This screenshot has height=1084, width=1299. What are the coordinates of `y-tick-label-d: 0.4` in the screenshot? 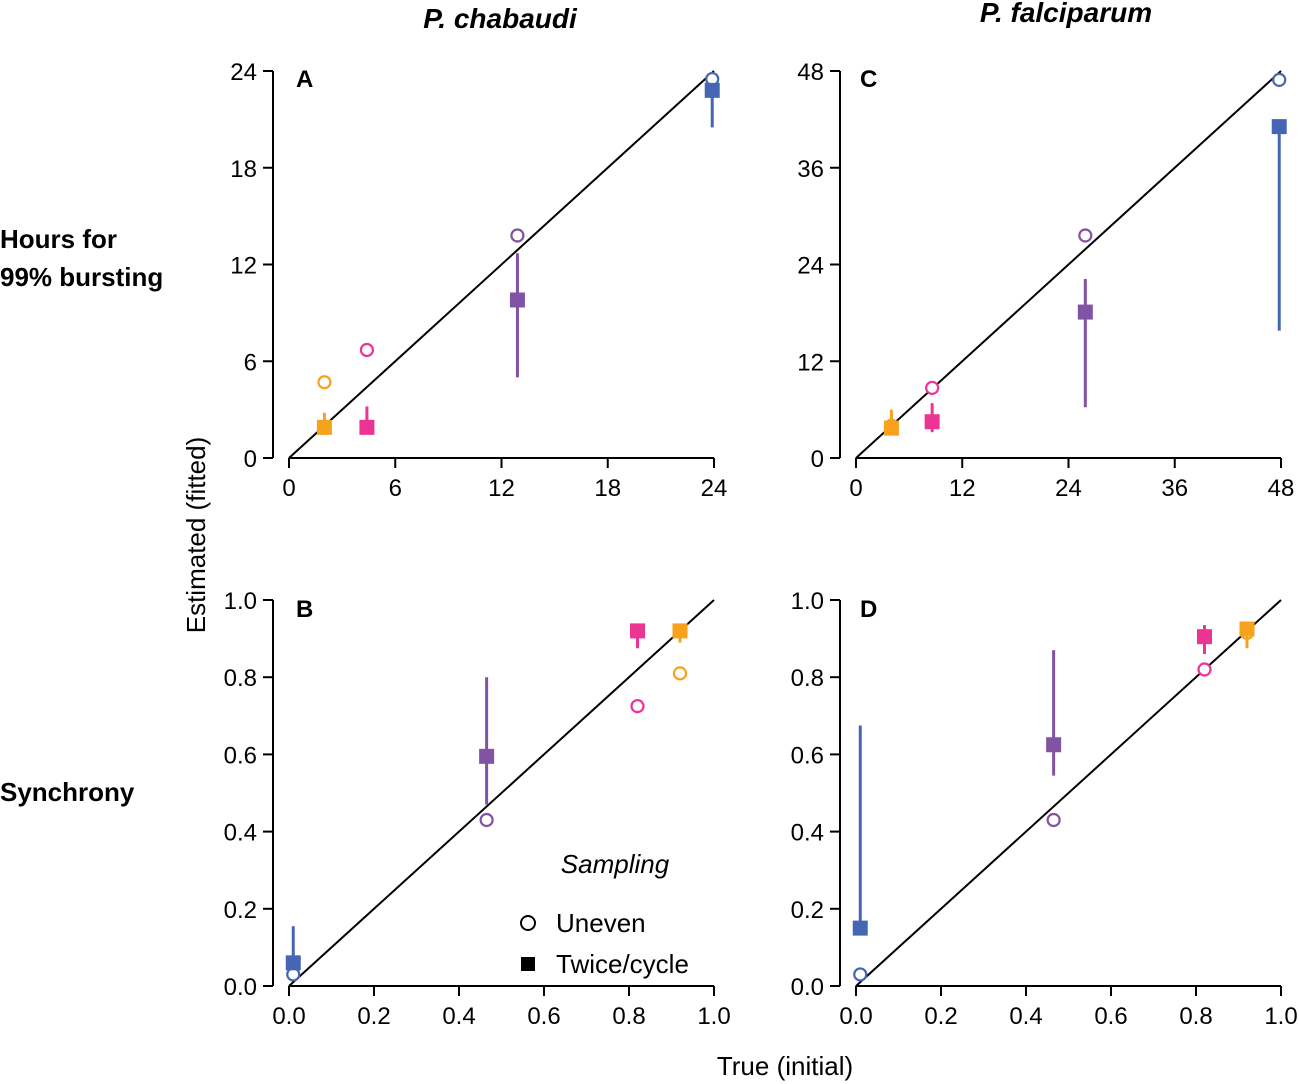 It's located at (807, 833).